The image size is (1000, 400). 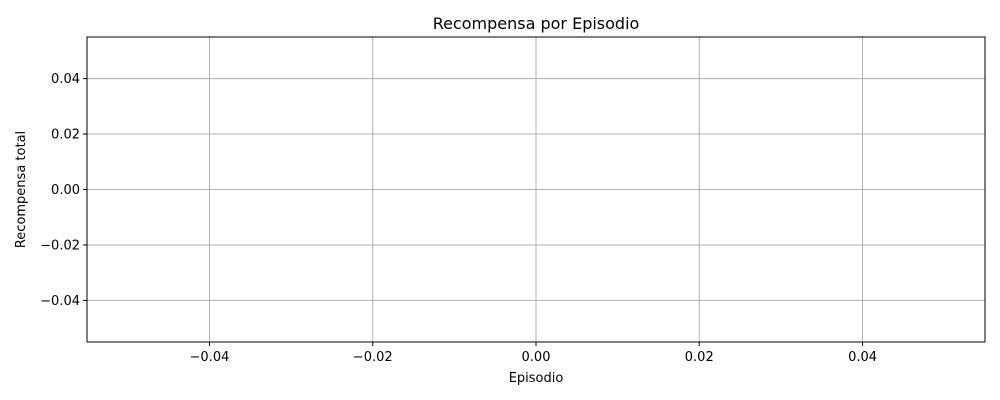 I want to click on y-tick-label: 0.04, so click(x=65, y=79).